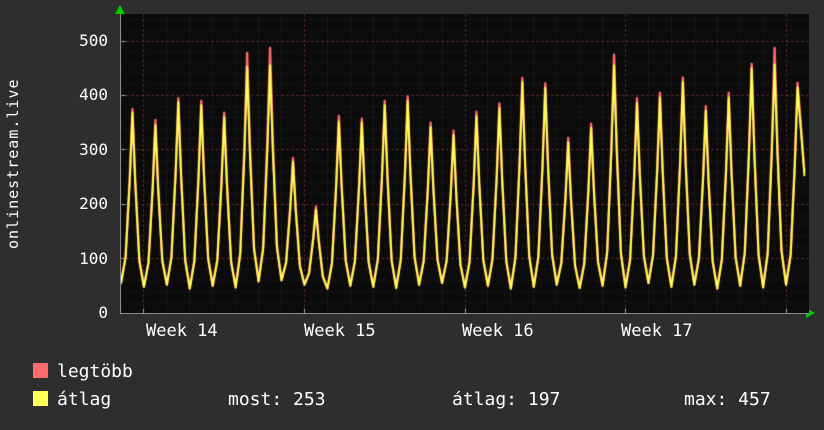 The image size is (824, 430). I want to click on legend-label-avg: átlag, so click(84, 399).